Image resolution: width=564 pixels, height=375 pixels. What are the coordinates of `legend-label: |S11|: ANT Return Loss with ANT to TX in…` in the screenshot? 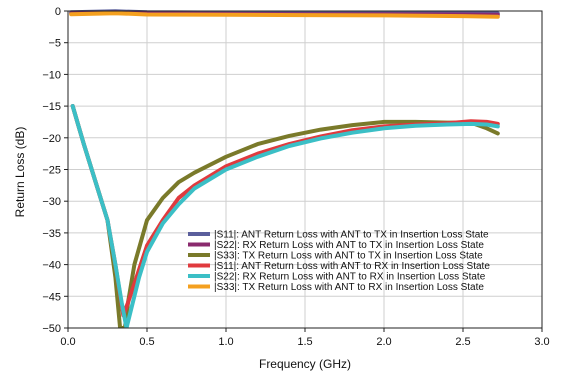 It's located at (351, 235).